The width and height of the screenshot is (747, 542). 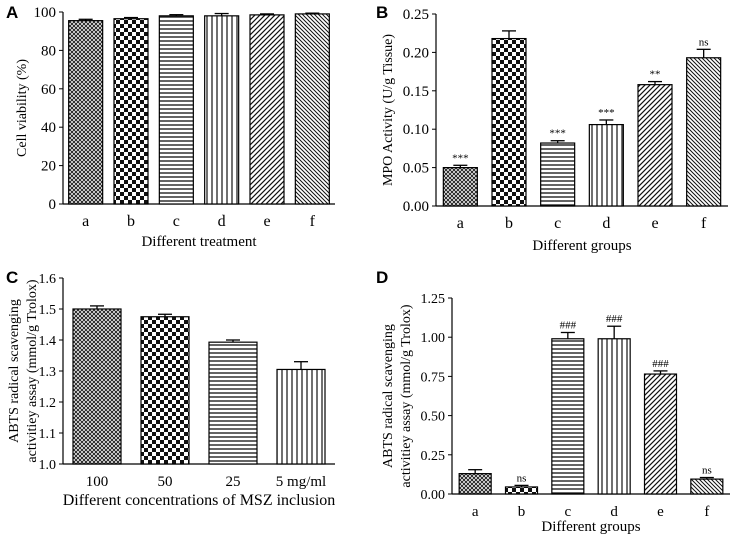 What do you see at coordinates (48, 310) in the screenshot?
I see `y-tick-label: 1.5` at bounding box center [48, 310].